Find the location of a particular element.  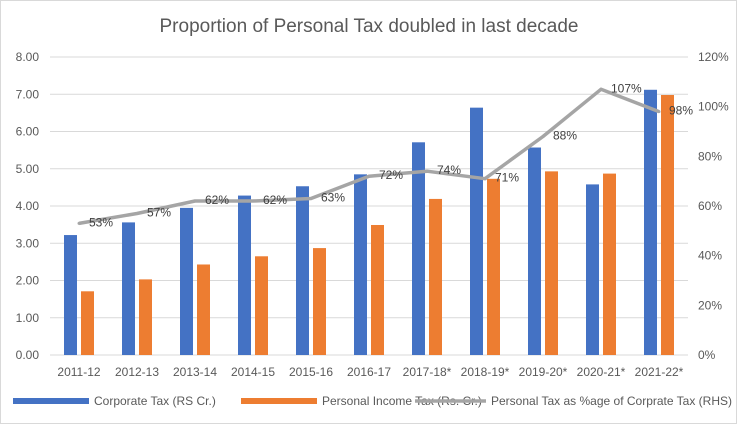

x-tick-label: 2015-16 is located at coordinates (311, 372).